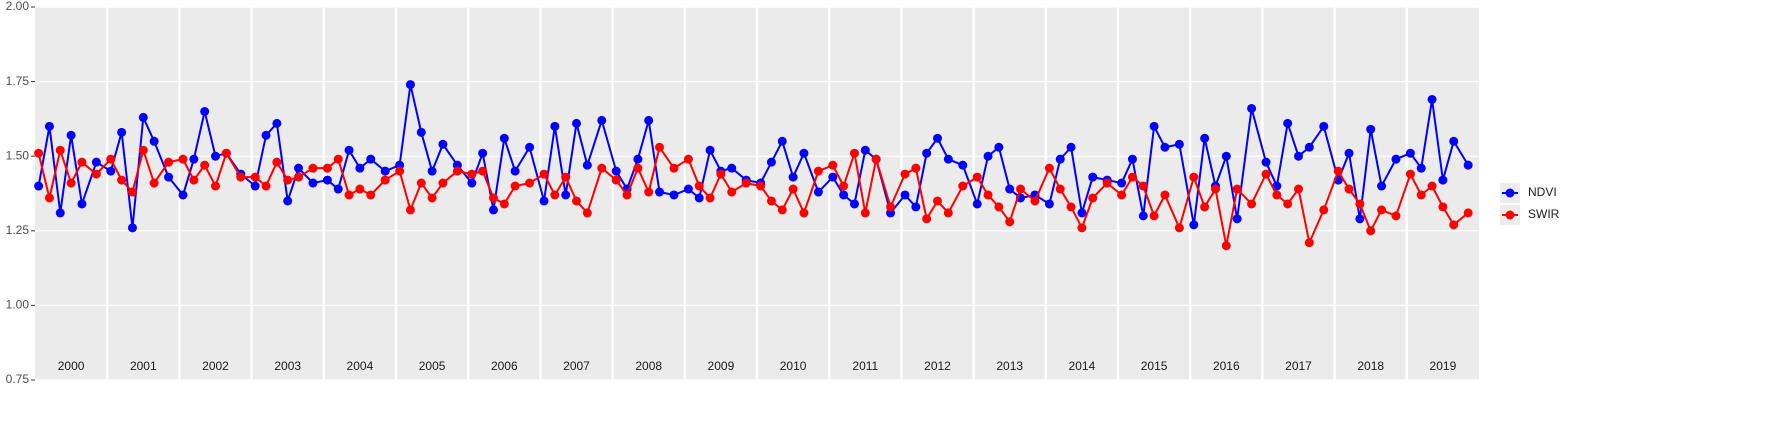  What do you see at coordinates (1154, 366) in the screenshot?
I see `year-label: 2015` at bounding box center [1154, 366].